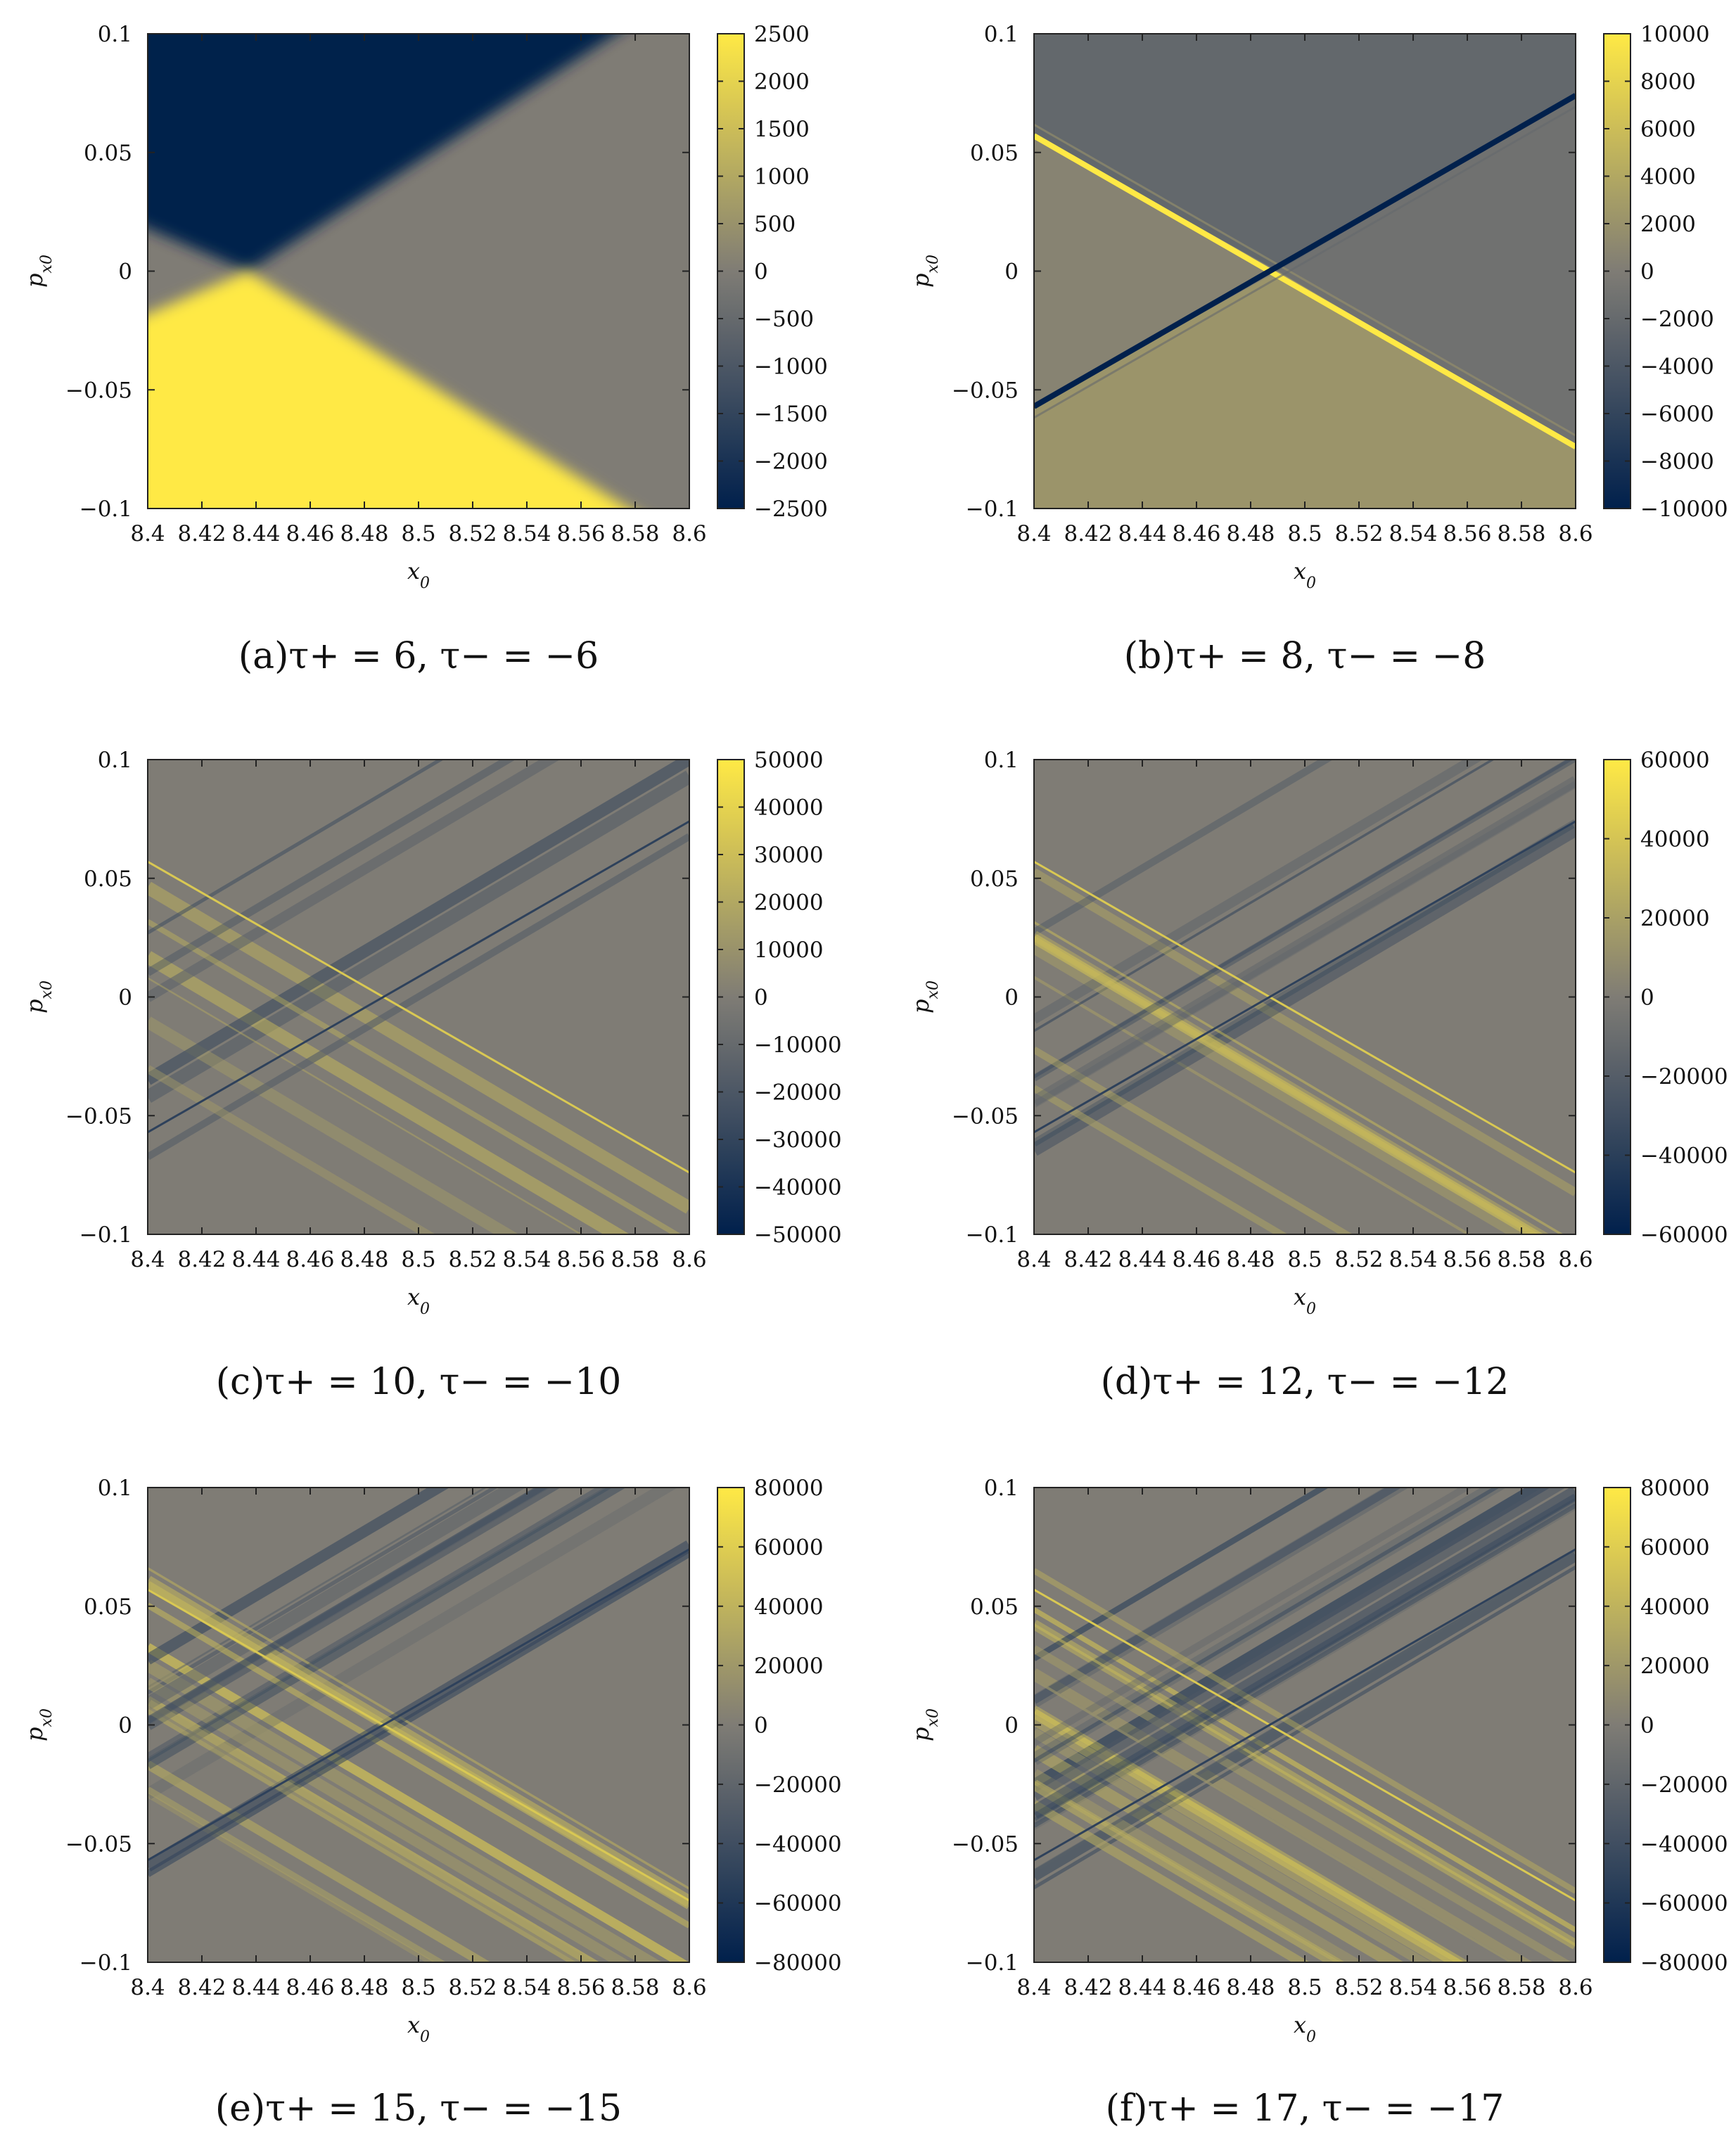 The height and width of the screenshot is (2155, 1736). I want to click on heatmap-area, so click(1305, 1725).